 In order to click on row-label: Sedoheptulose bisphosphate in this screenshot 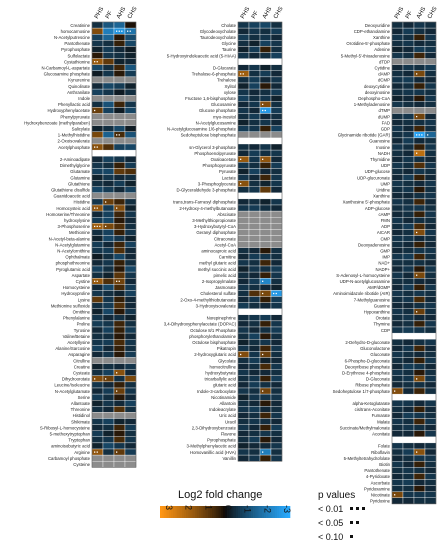, I will do `click(209, 135)`.